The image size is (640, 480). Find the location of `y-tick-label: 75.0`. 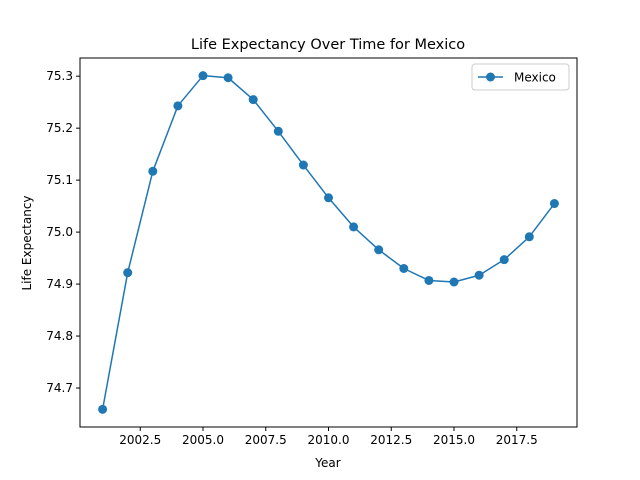

y-tick-label: 75.0 is located at coordinates (59, 232).